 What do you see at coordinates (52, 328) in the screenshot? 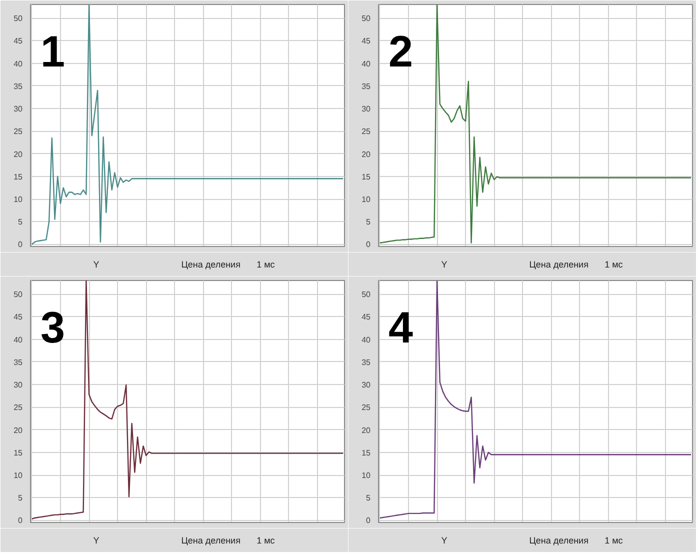
I see `text: 3` at bounding box center [52, 328].